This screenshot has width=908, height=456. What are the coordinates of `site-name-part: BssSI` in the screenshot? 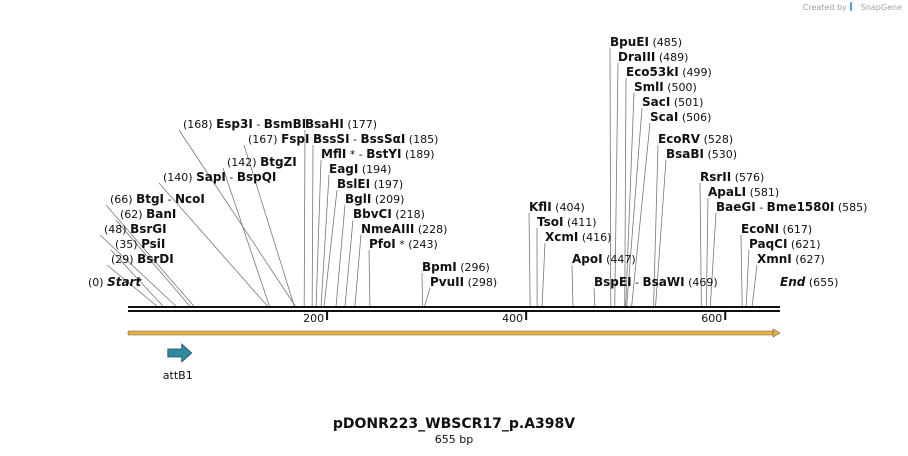 It's located at (331, 139).